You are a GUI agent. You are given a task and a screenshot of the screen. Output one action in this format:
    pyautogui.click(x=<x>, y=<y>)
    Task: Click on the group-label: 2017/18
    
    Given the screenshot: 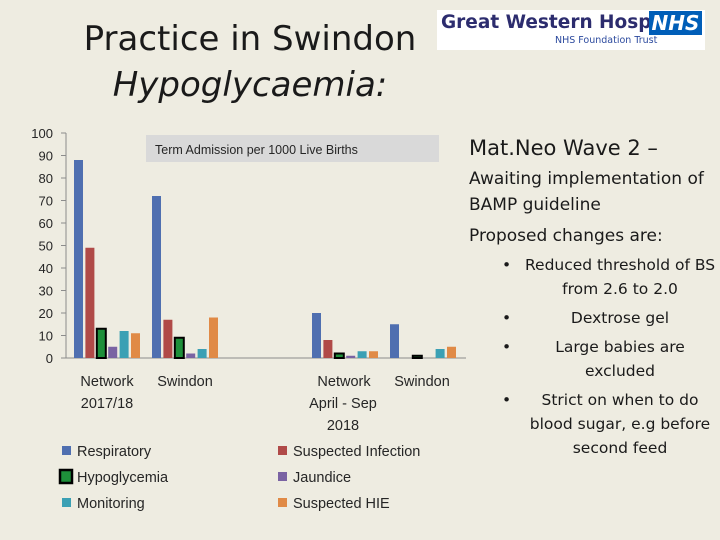 What is the action you would take?
    pyautogui.click(x=107, y=404)
    